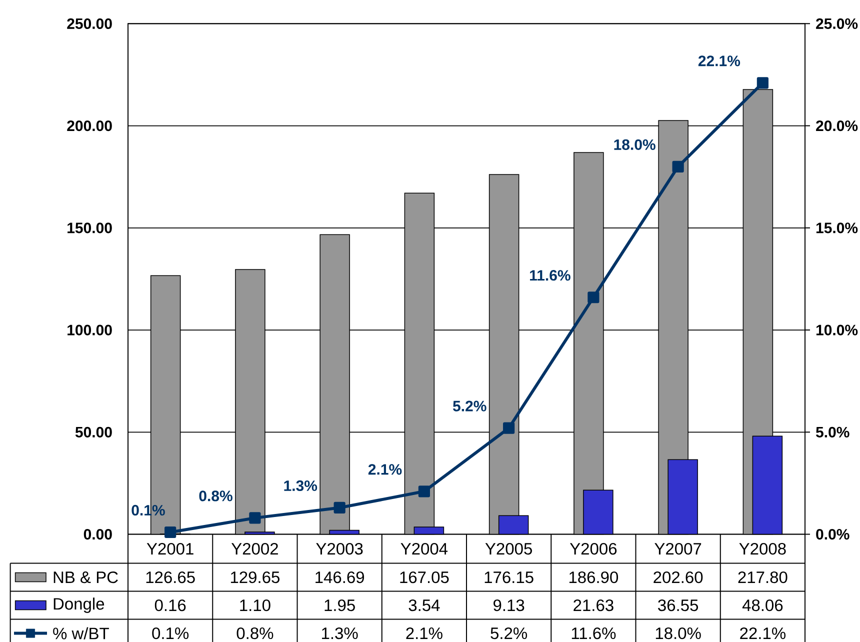 Image resolution: width=860 pixels, height=642 pixels. Describe the element at coordinates (469, 406) in the screenshot. I see `text: 5.2%` at that location.